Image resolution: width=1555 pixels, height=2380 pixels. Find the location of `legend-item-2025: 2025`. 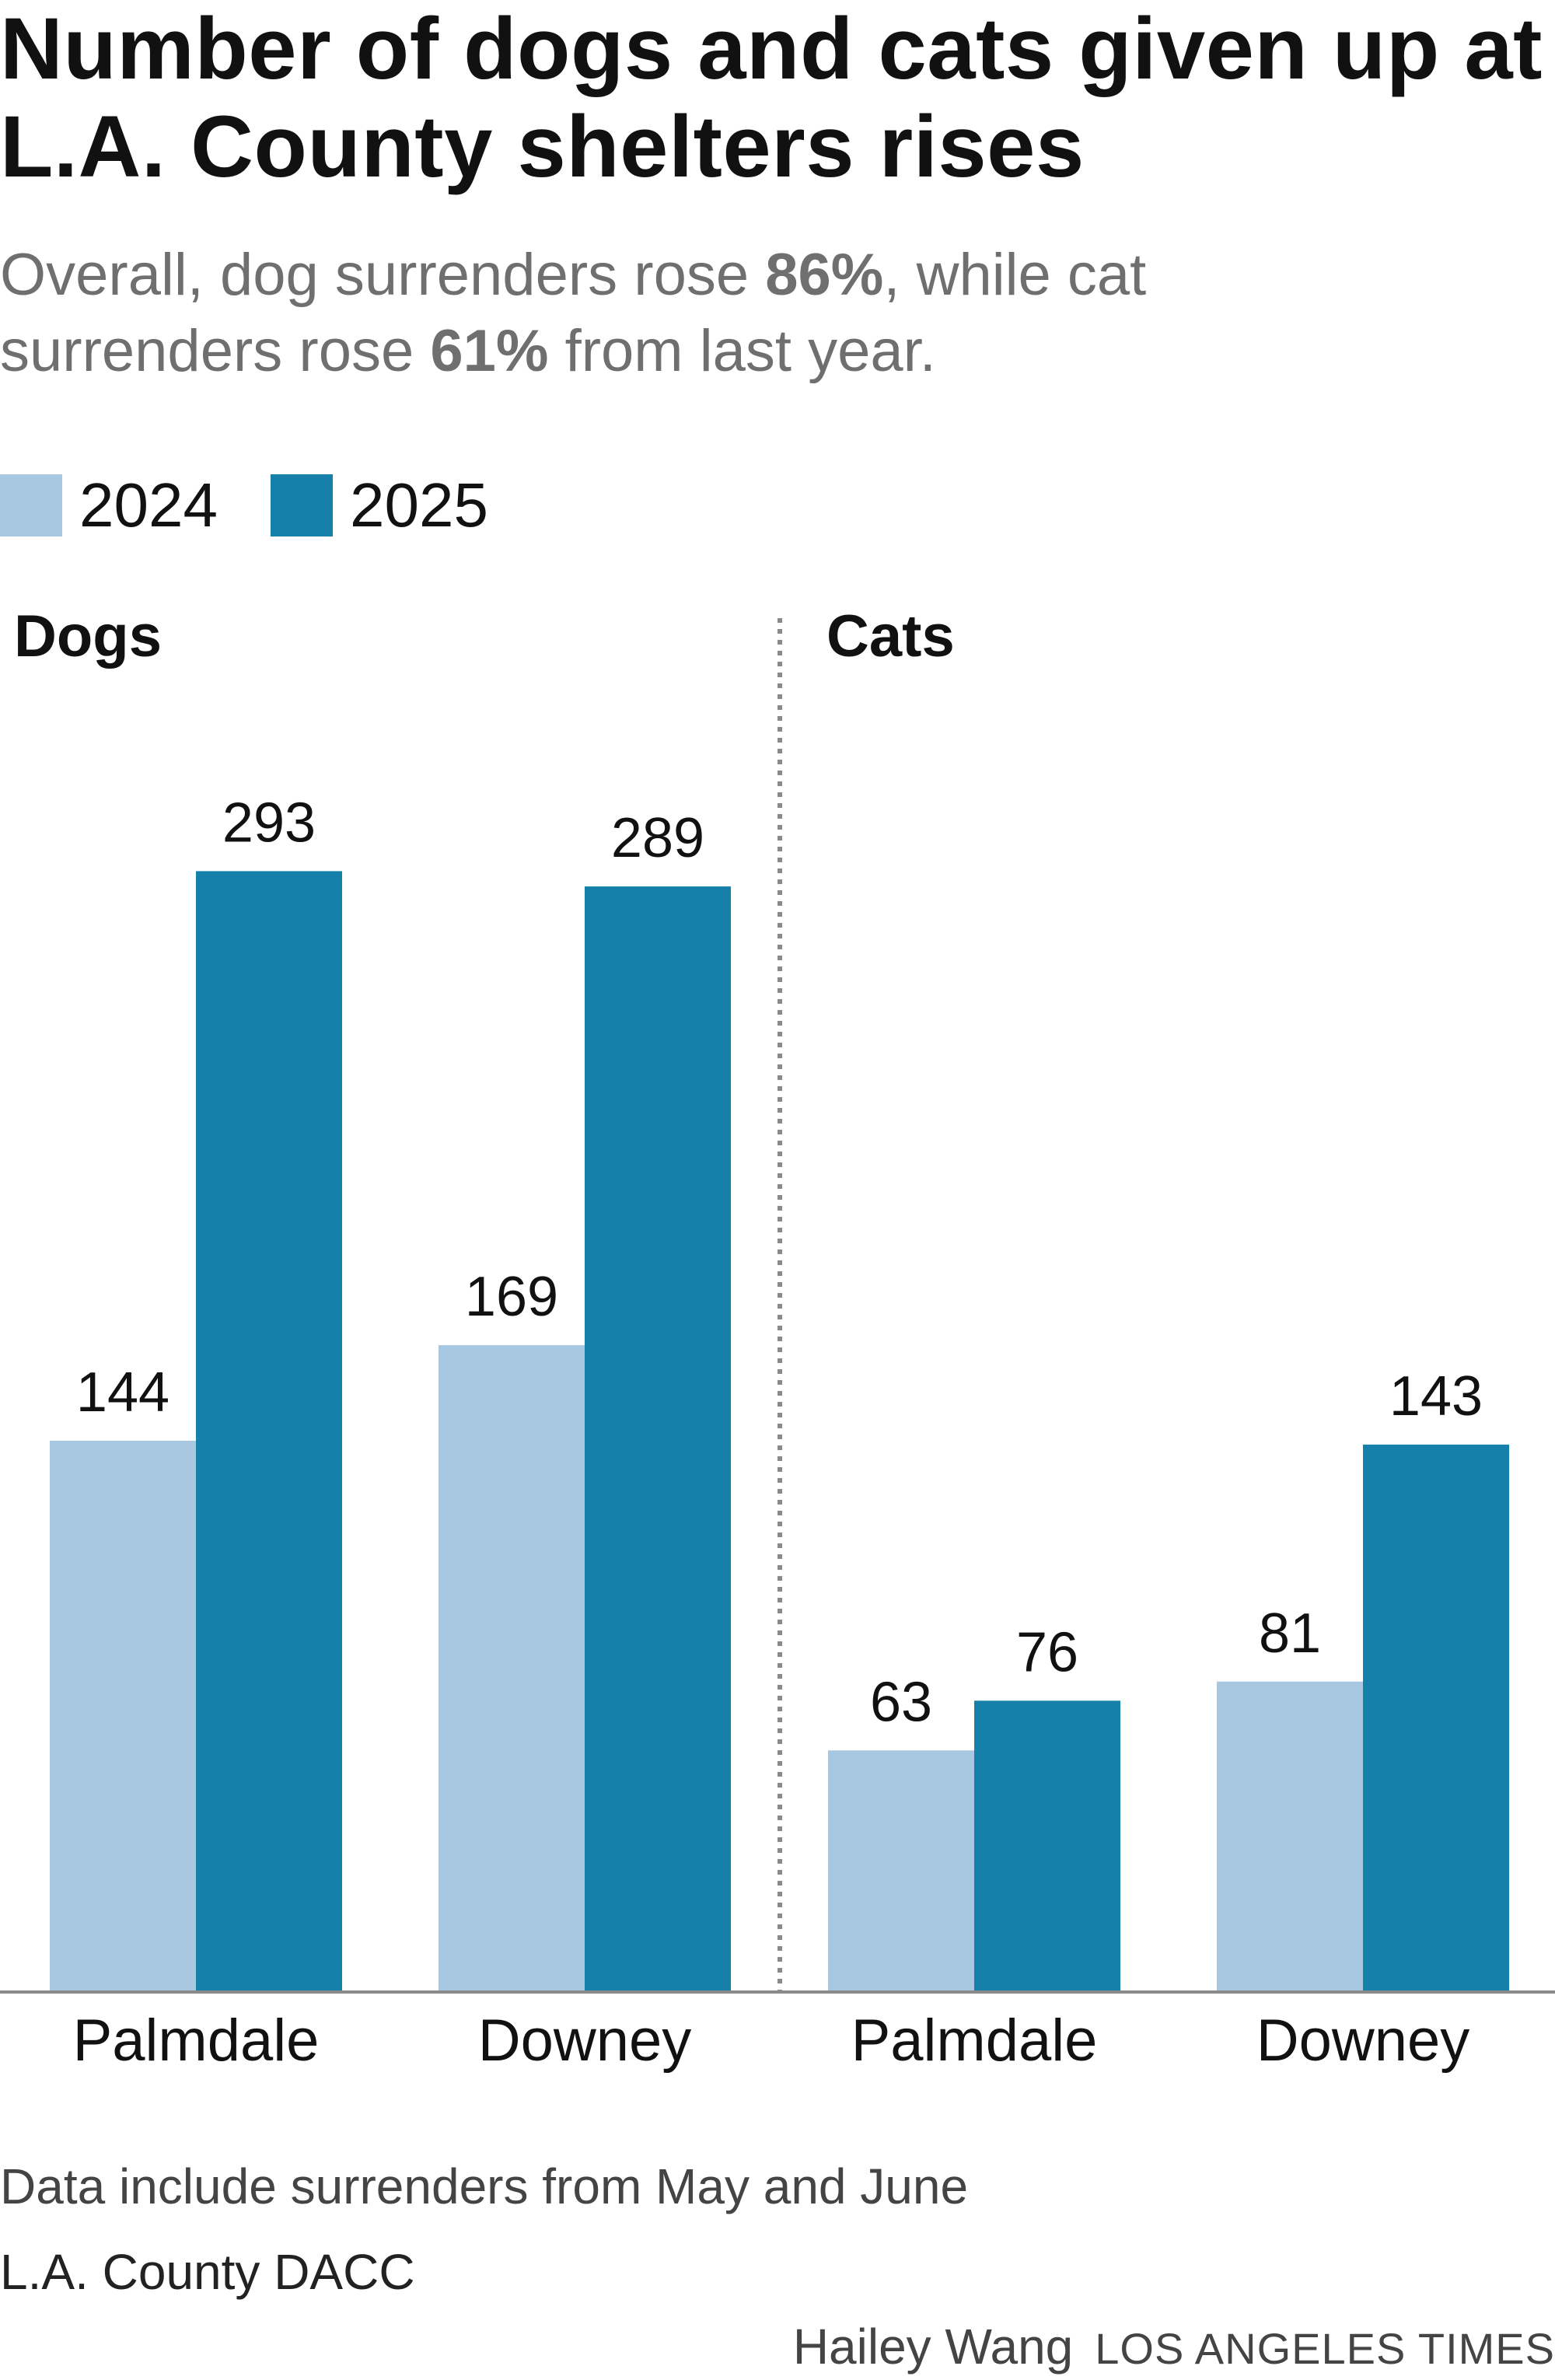

legend-item-2025: 2025 is located at coordinates (379, 505).